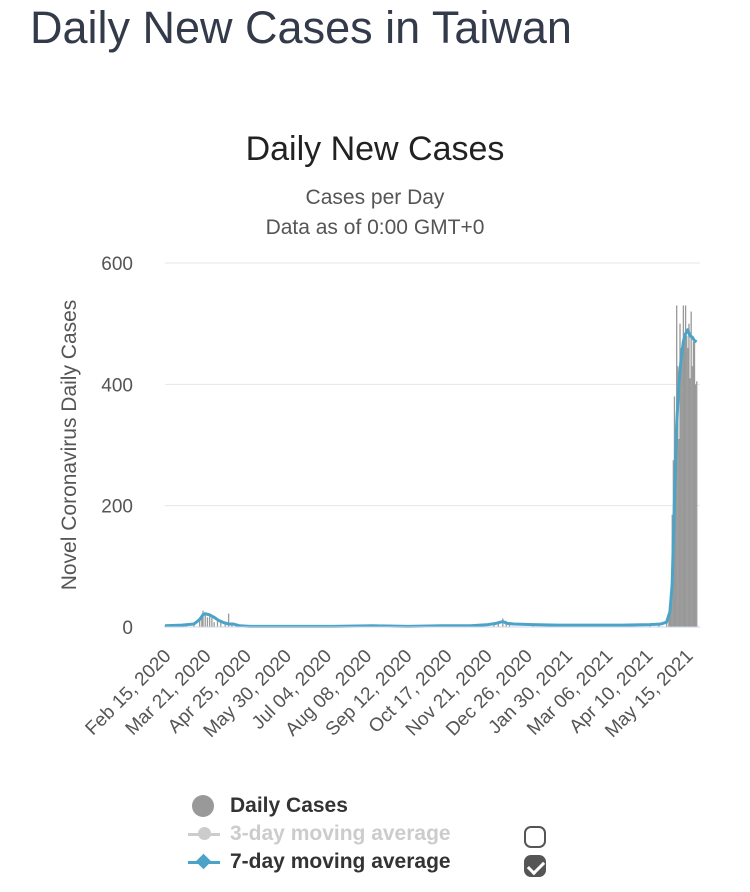 This screenshot has height=892, width=750. I want to click on legend-label: Daily Cases, so click(289, 805).